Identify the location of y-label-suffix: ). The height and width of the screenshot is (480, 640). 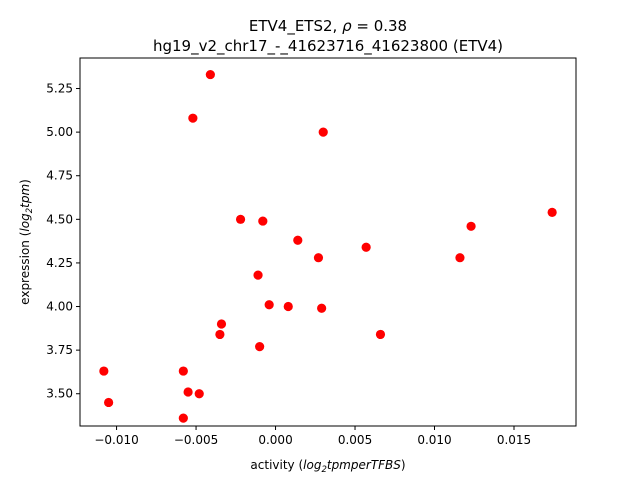
(25, 181).